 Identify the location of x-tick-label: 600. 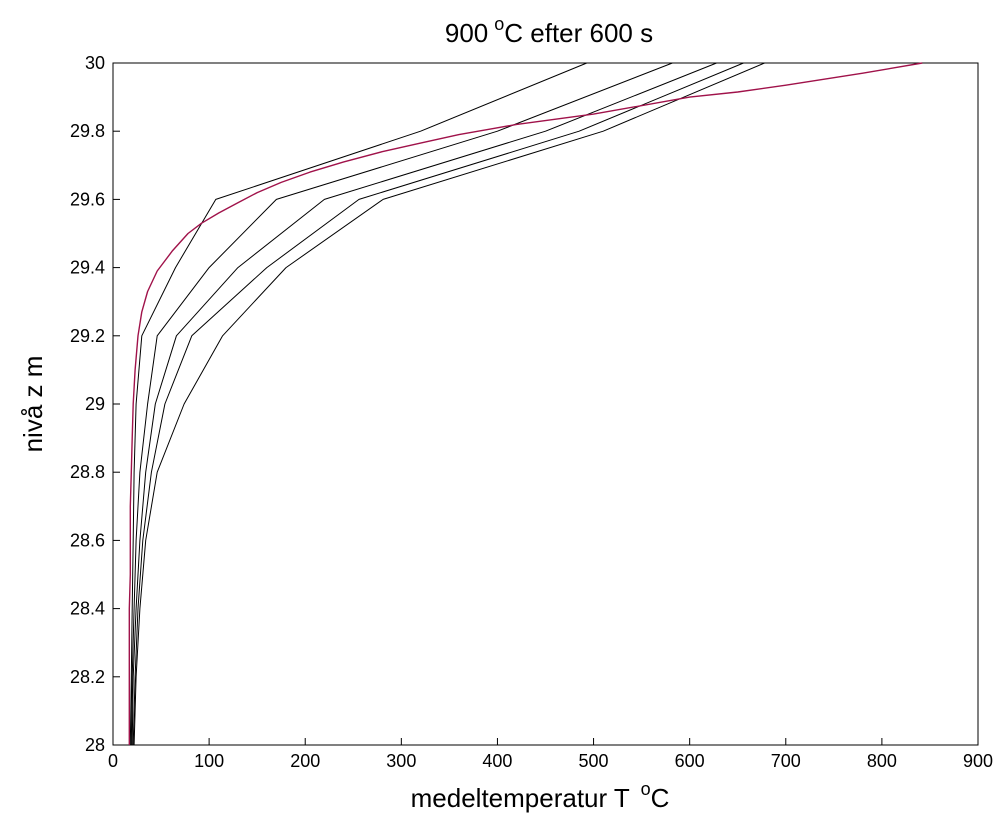
(690, 761).